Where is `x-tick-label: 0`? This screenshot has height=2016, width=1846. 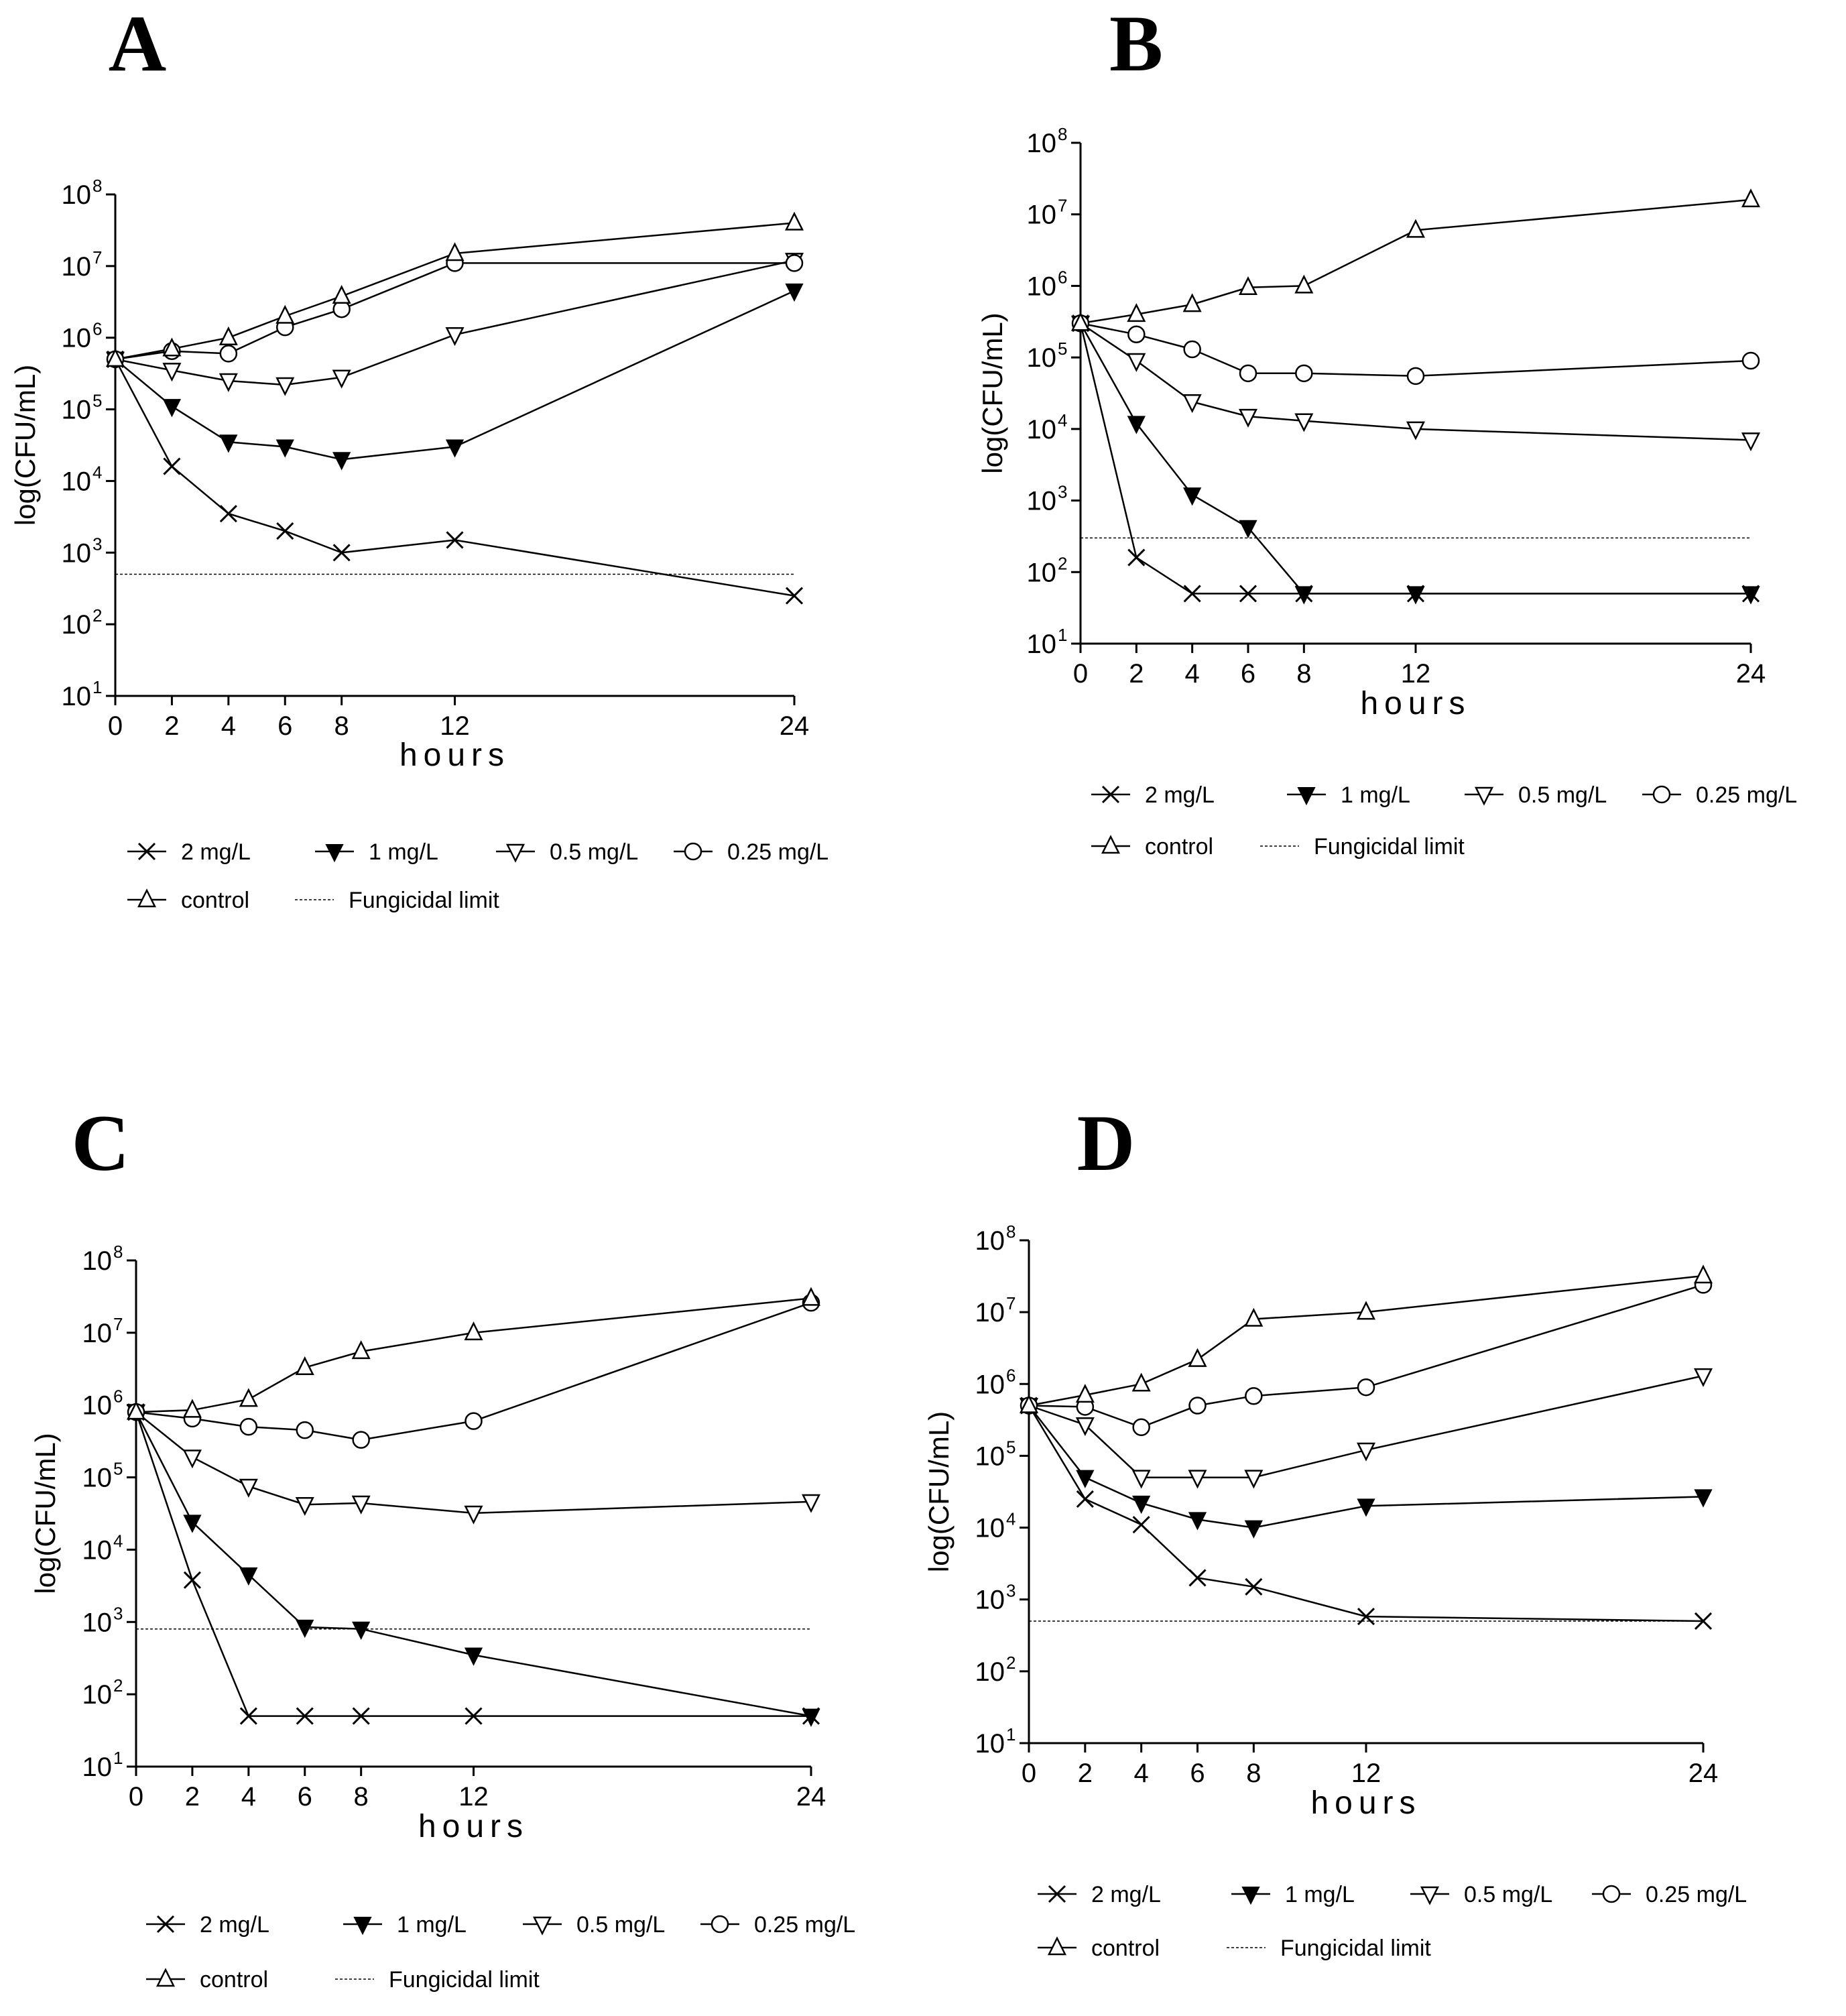
x-tick-label: 0 is located at coordinates (1080, 674).